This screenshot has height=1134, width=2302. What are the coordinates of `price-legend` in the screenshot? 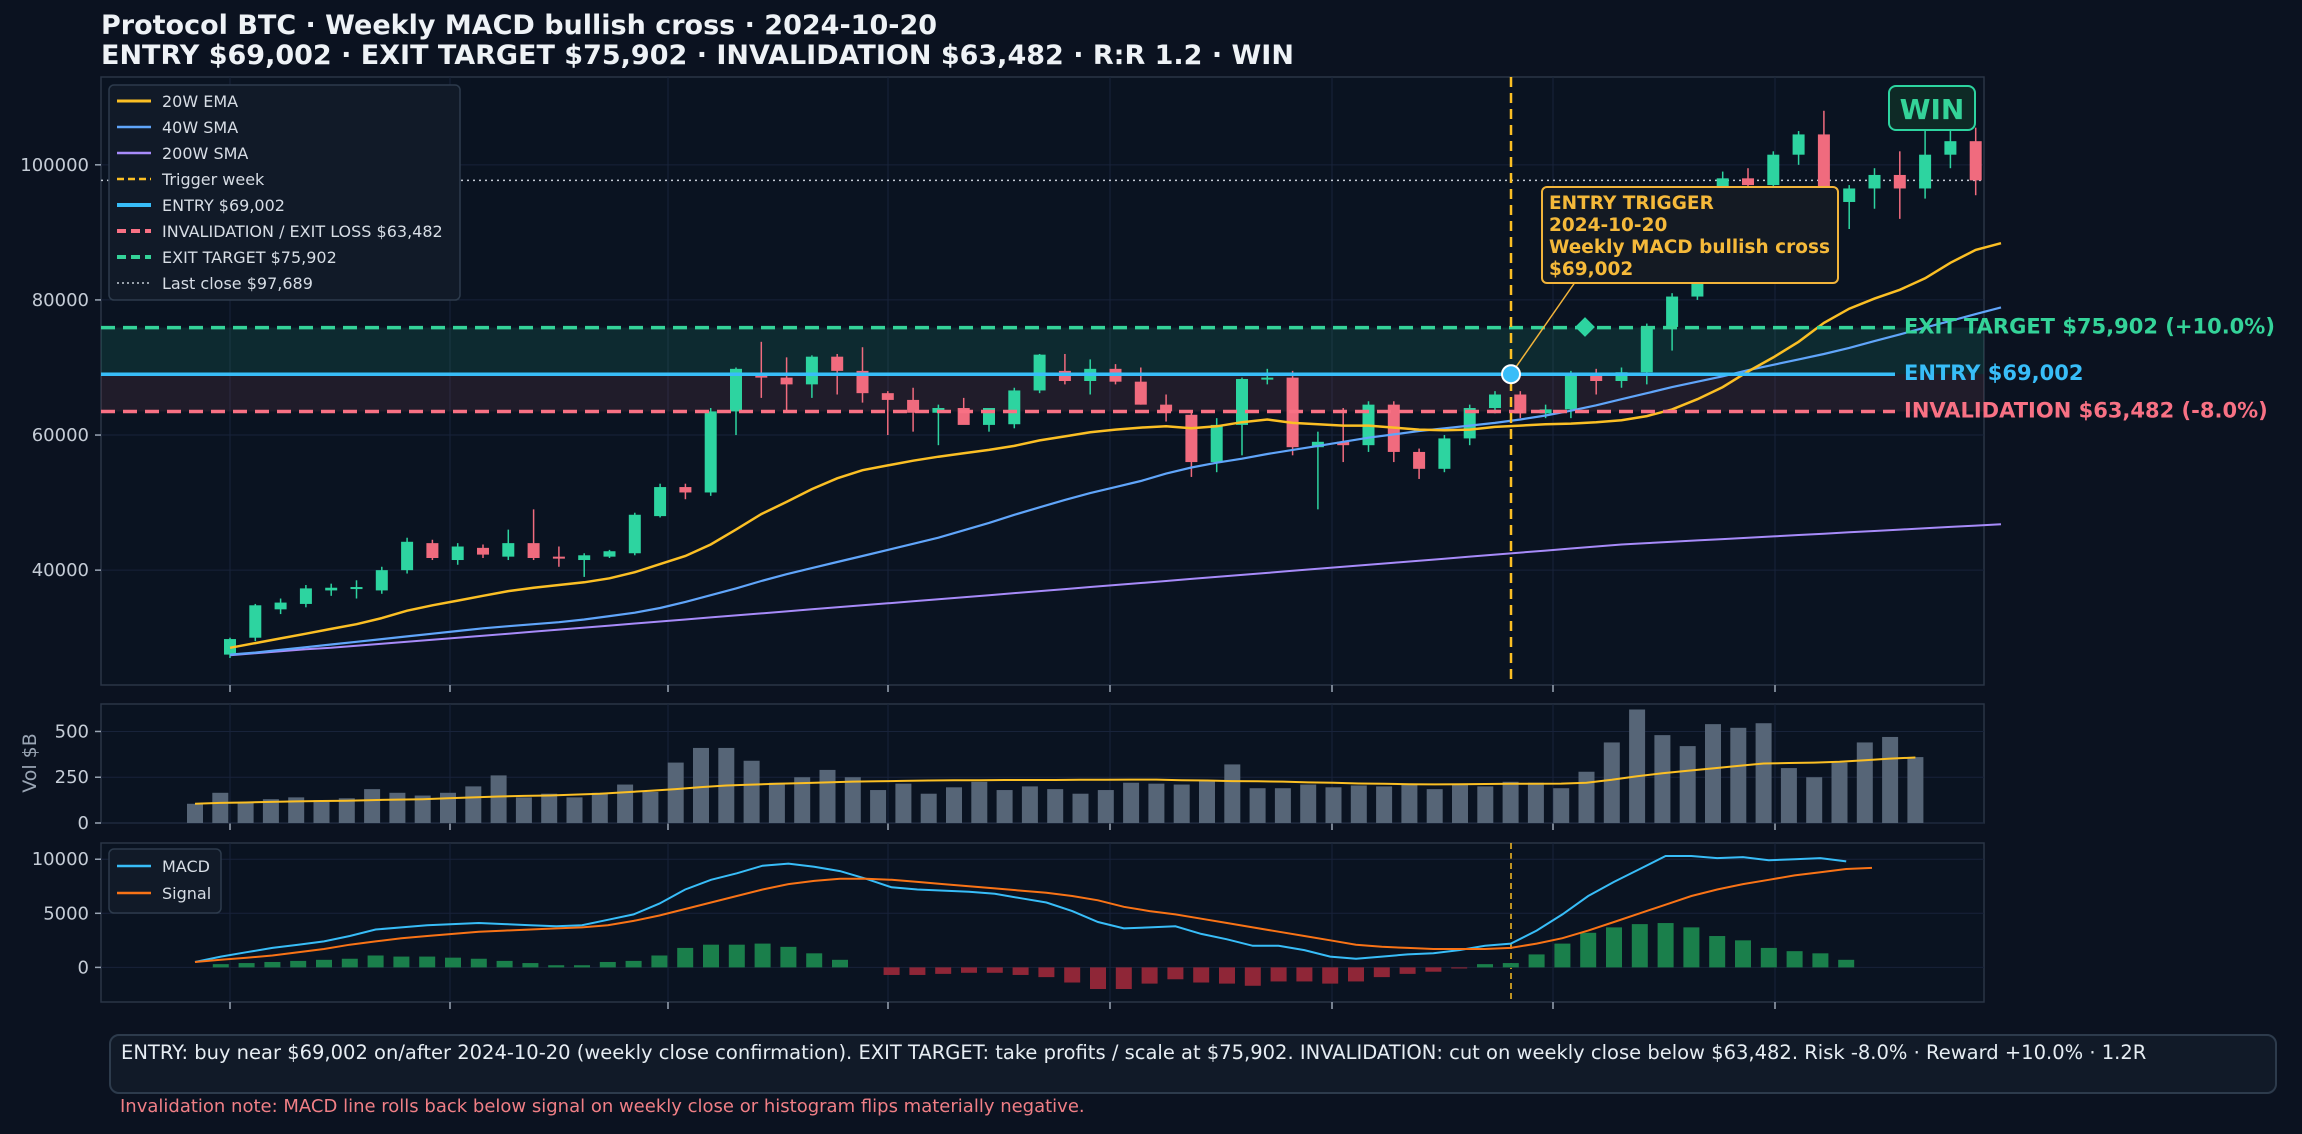 It's located at (284, 192).